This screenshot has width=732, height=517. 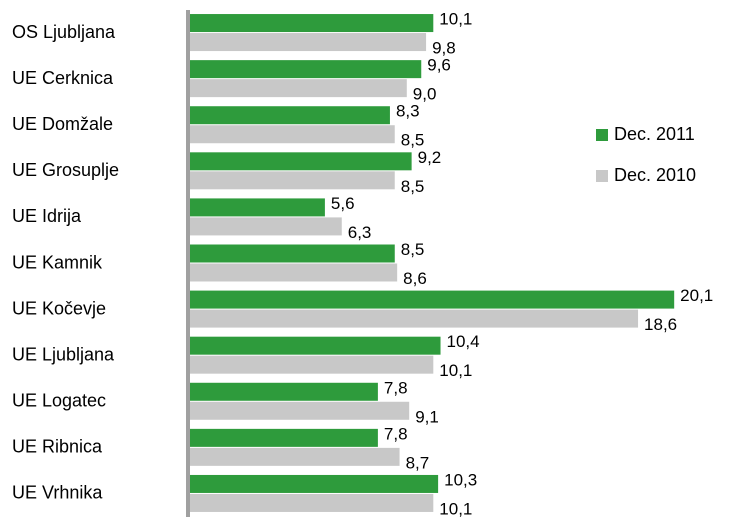 I want to click on category-label: UE Domžale, so click(x=62, y=124).